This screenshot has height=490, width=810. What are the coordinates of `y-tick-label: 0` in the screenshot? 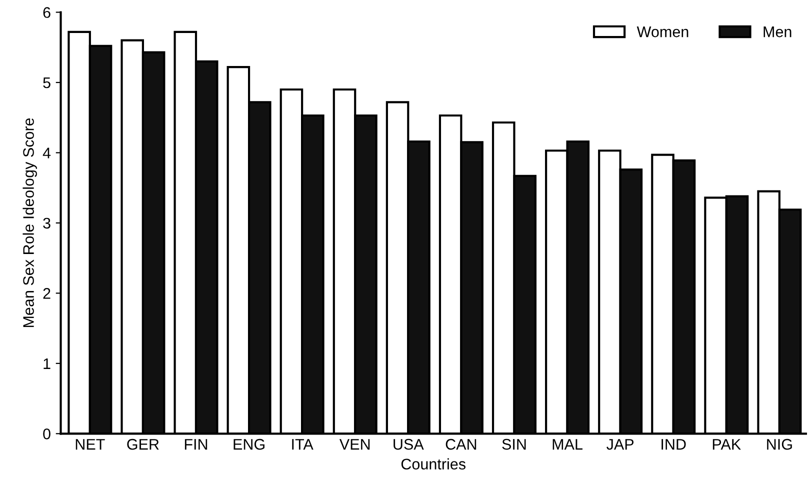 It's located at (46, 434).